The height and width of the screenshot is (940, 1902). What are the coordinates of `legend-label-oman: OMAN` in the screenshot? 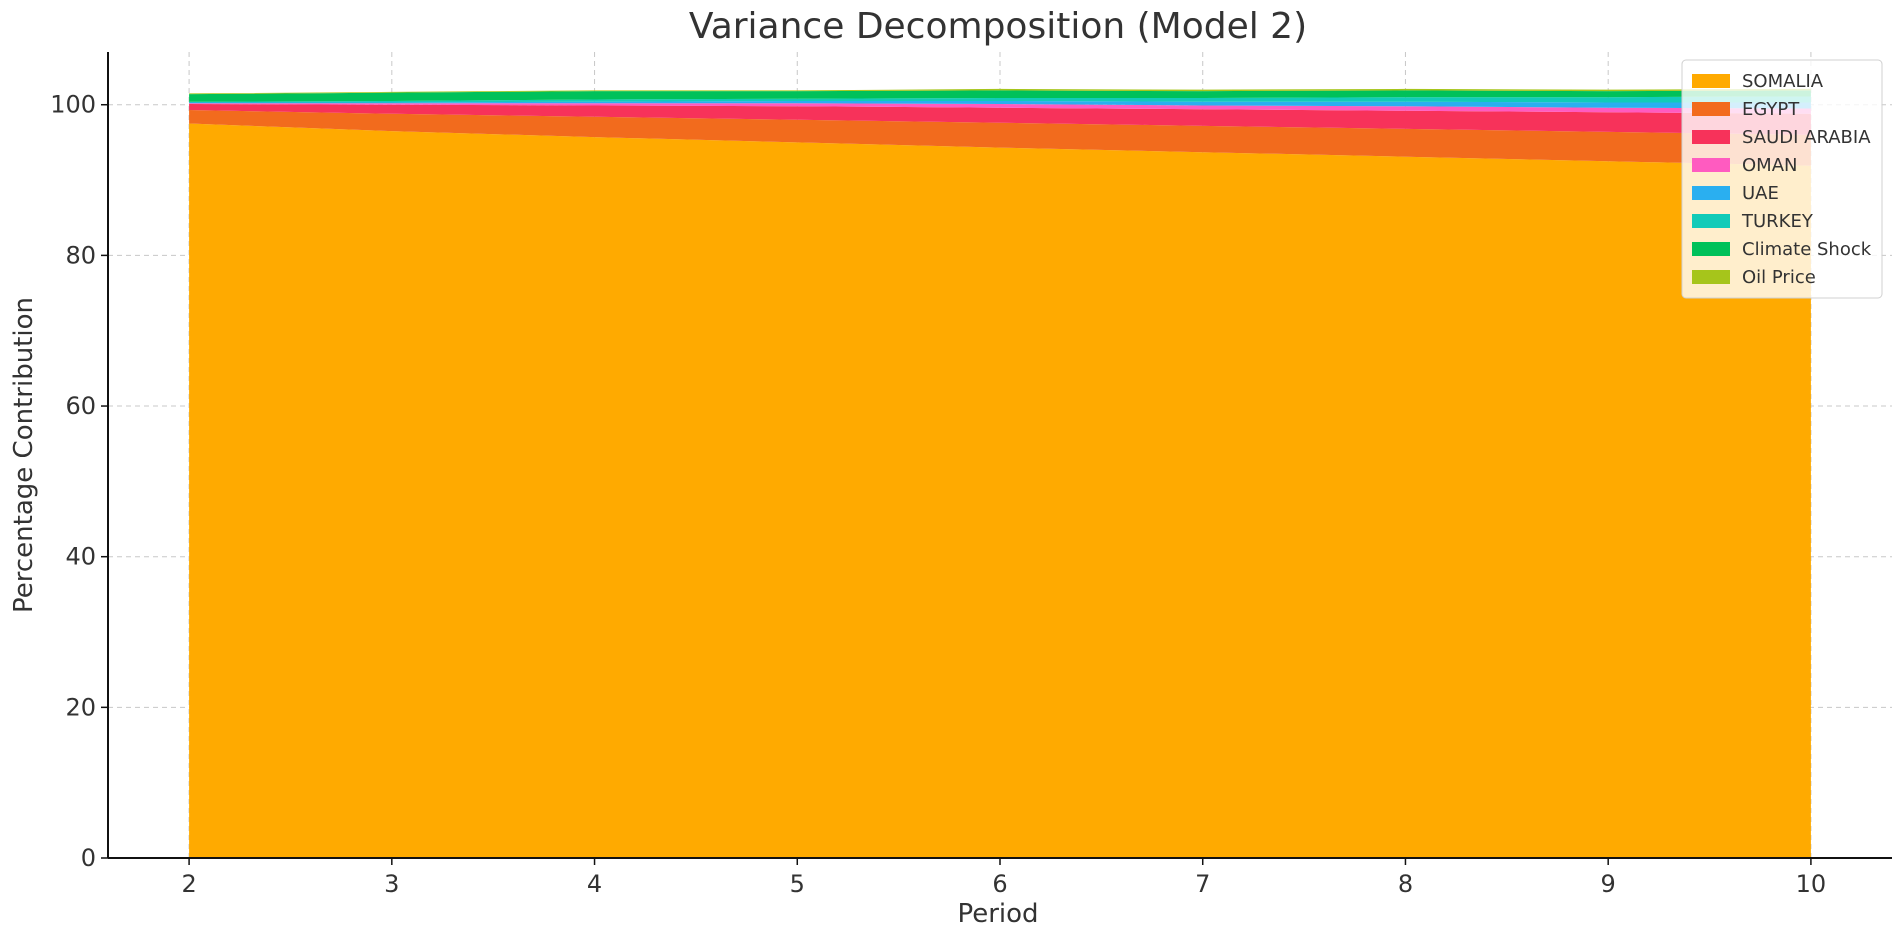 It's located at (1769, 165).